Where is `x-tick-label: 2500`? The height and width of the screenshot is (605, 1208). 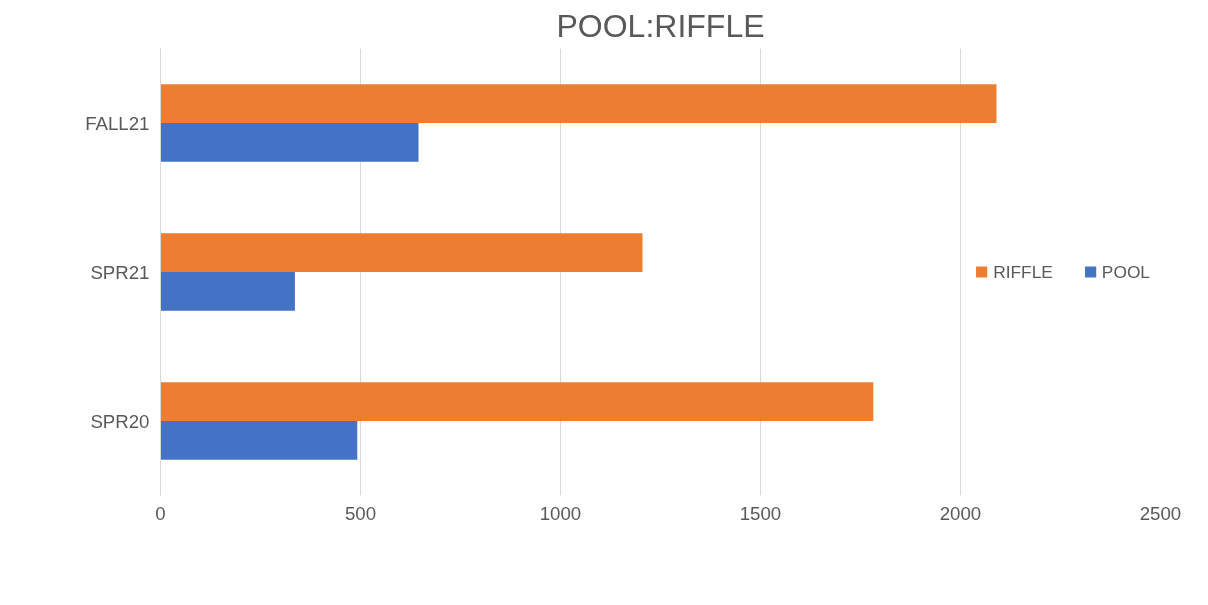
x-tick-label: 2500 is located at coordinates (1160, 513).